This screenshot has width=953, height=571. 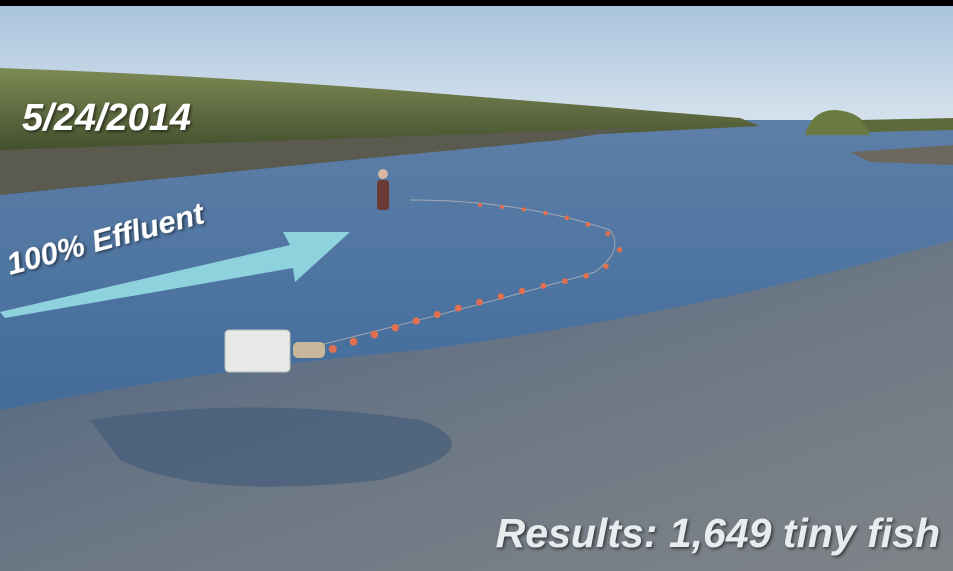 What do you see at coordinates (320, 161) in the screenshot?
I see `mud-bank` at bounding box center [320, 161].